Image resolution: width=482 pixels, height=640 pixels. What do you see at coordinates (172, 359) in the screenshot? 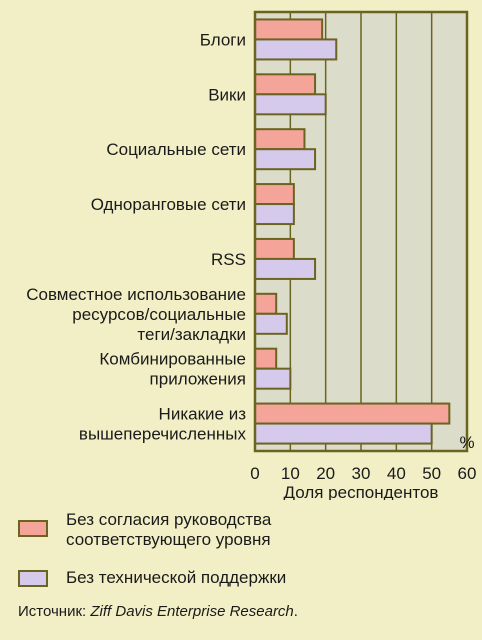
I see `category-label-7-line1: Комбинированные` at bounding box center [172, 359].